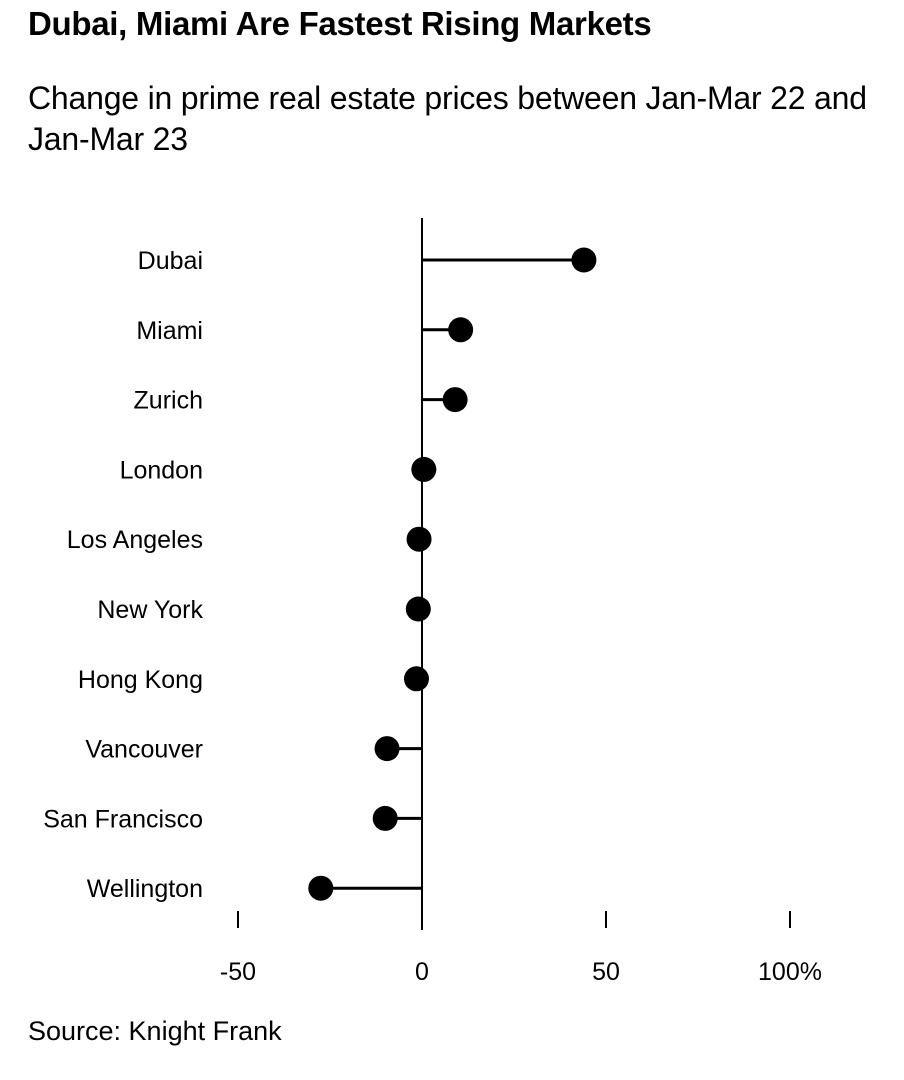  What do you see at coordinates (521, 972) in the screenshot?
I see `x-tick-labels-group: -50 0 50 100%` at bounding box center [521, 972].